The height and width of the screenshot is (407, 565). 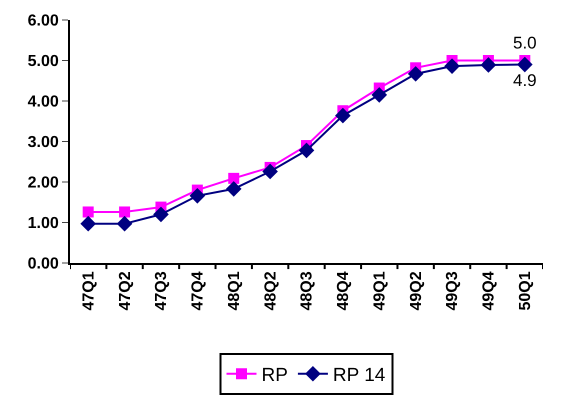 What do you see at coordinates (343, 291) in the screenshot?
I see `x-tick-label: 48Q4` at bounding box center [343, 291].